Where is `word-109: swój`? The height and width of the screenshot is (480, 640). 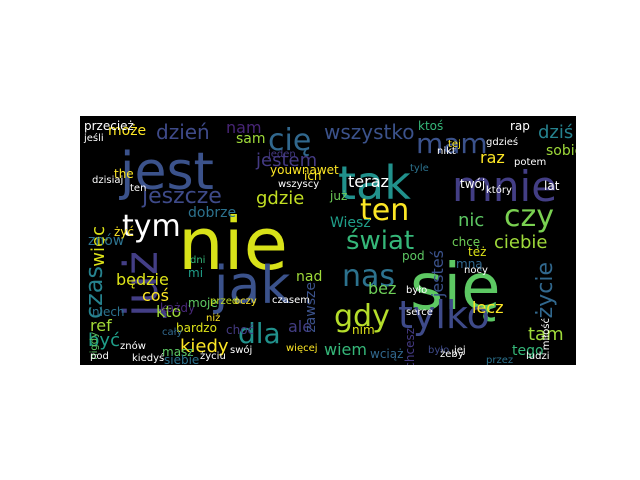
word-109: swój is located at coordinates (241, 350).